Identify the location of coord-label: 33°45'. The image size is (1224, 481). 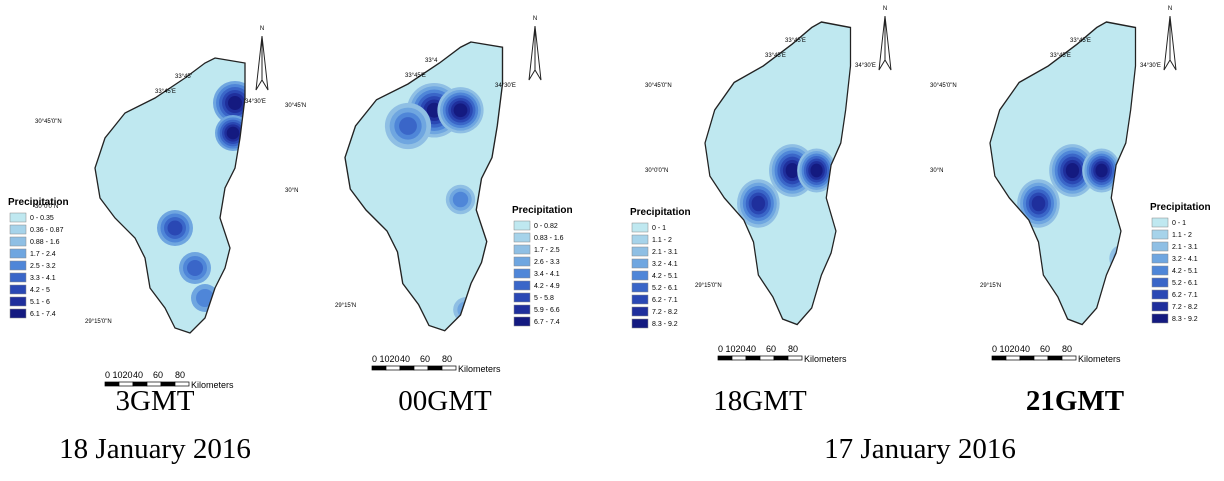
(183, 77).